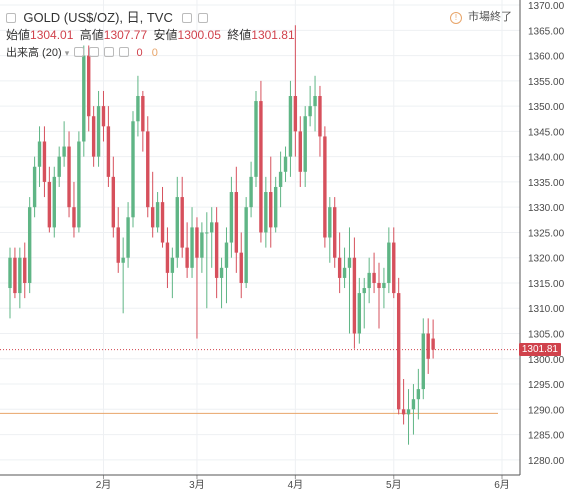 The image size is (566, 492). I want to click on visibility-icon, so click(79, 52).